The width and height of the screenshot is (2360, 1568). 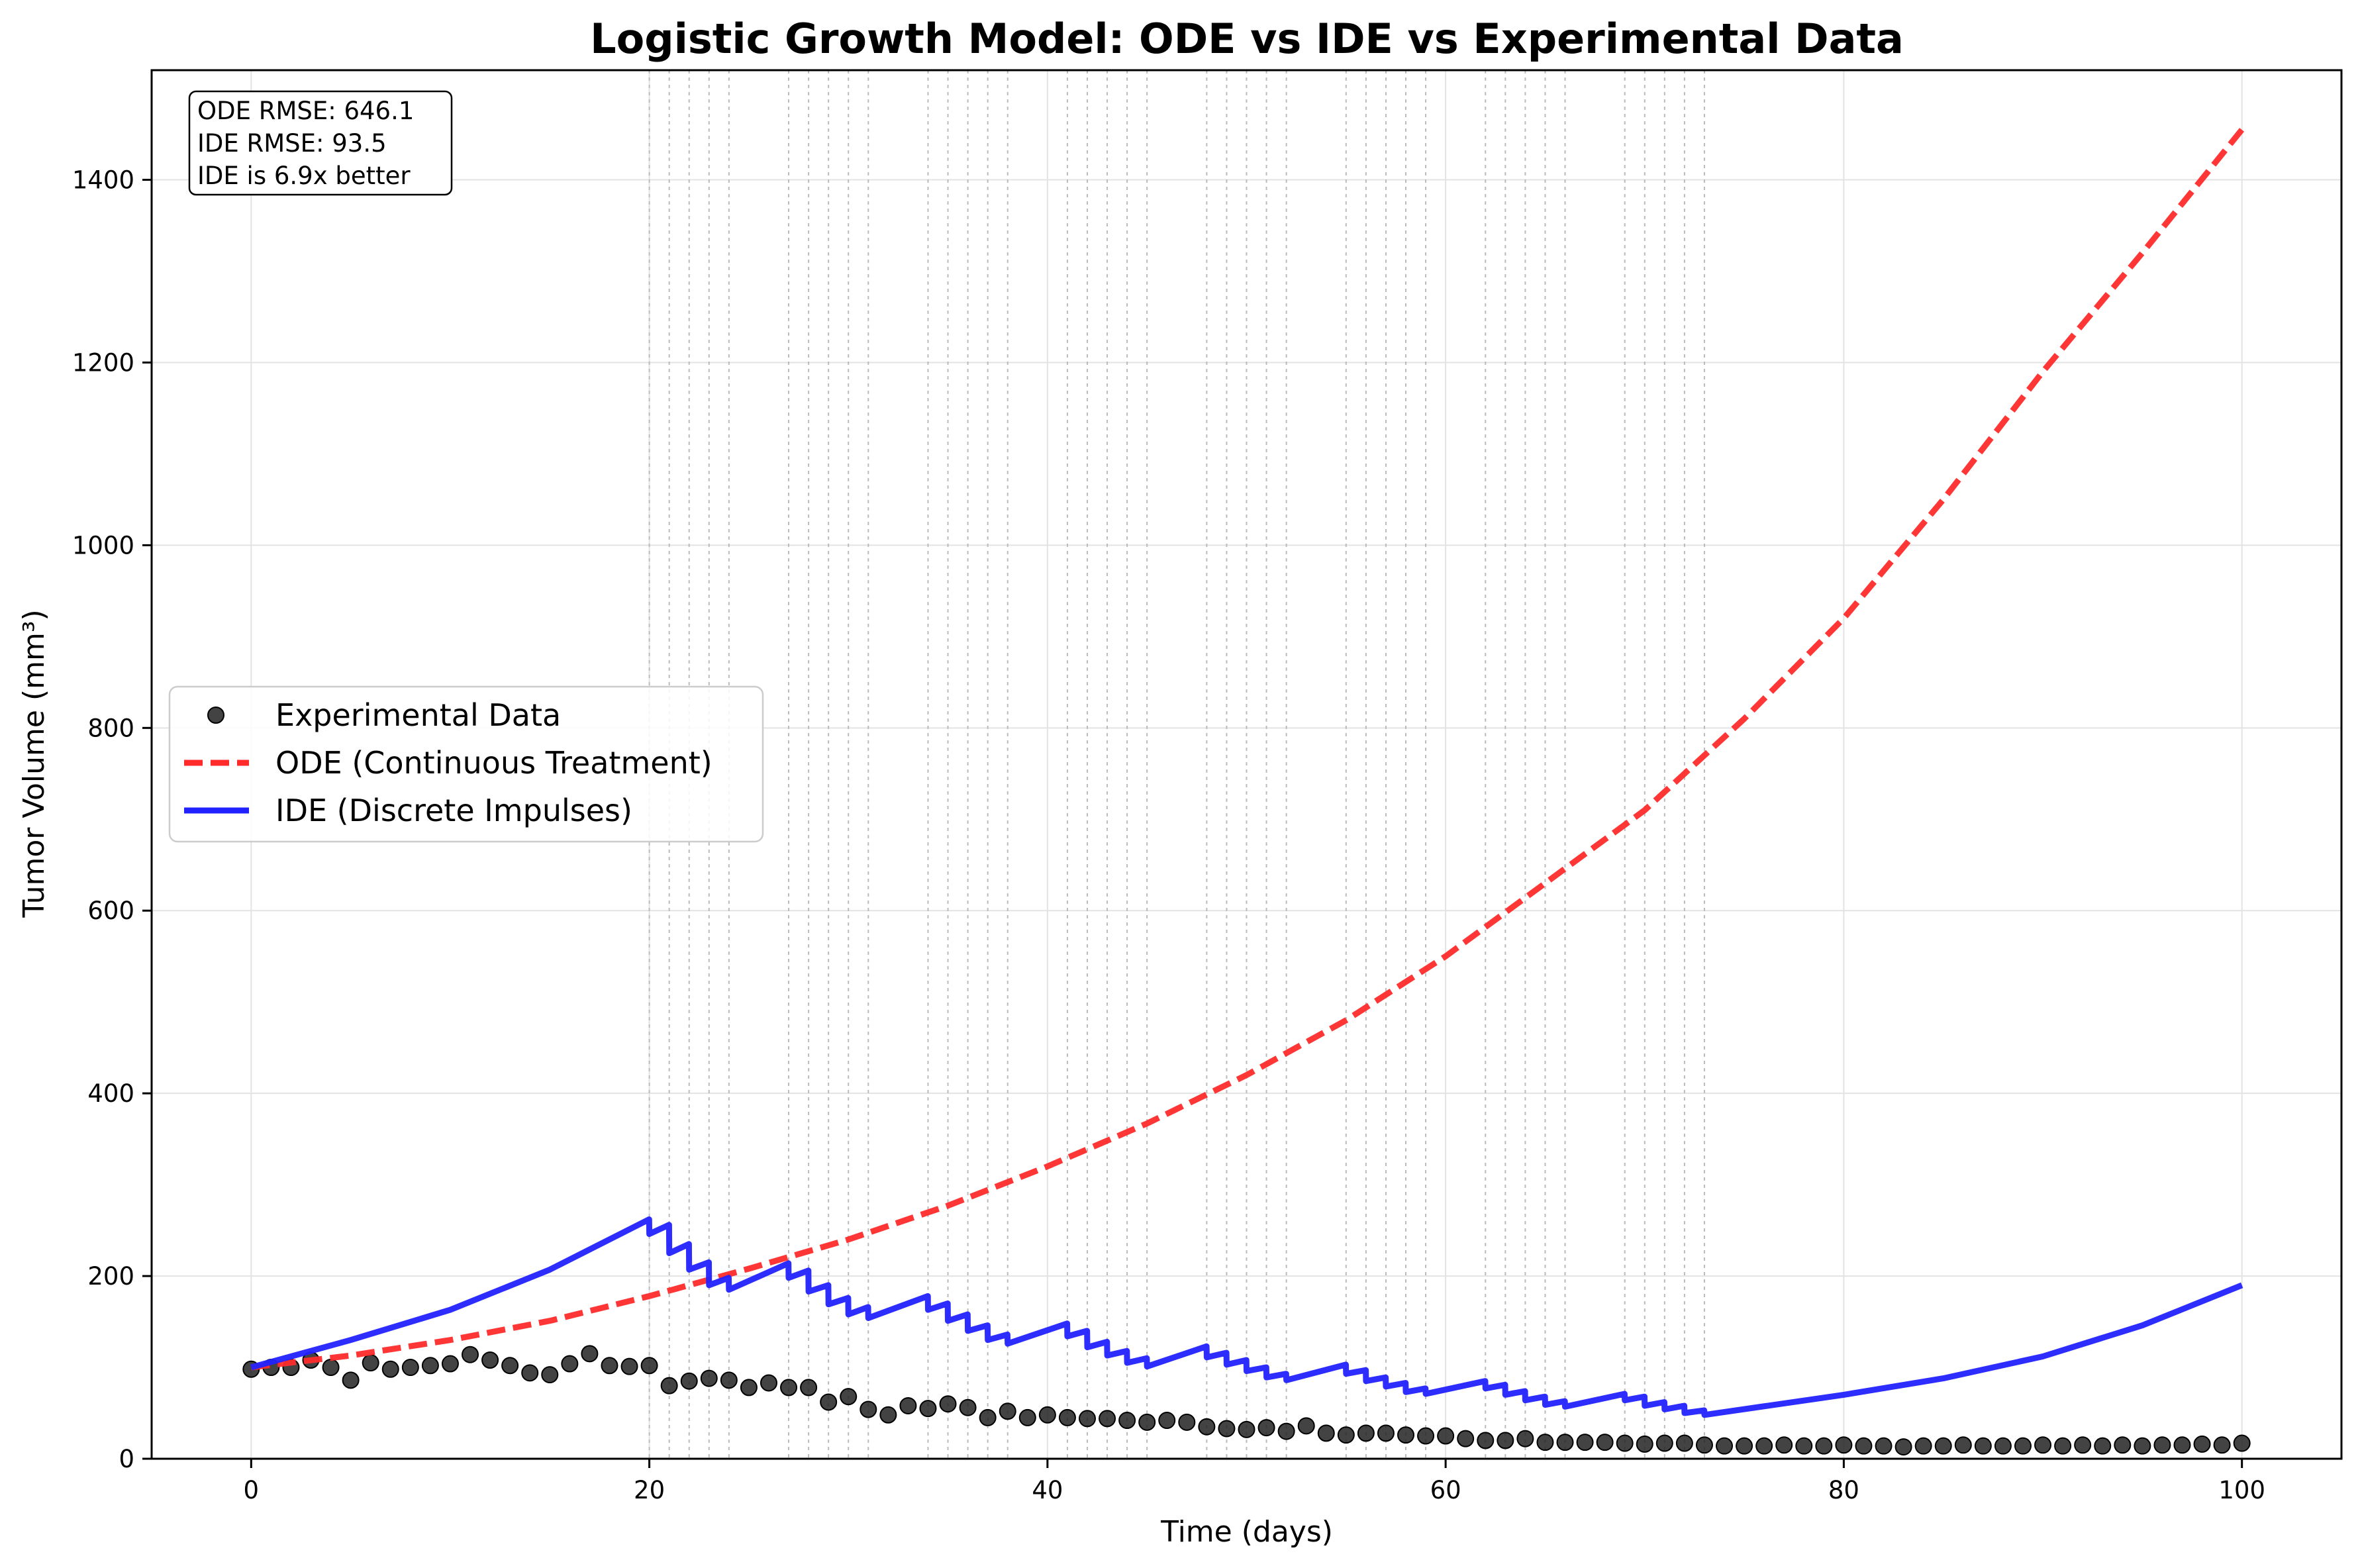 What do you see at coordinates (126, 1459) in the screenshot?
I see `y-tick-label: 0` at bounding box center [126, 1459].